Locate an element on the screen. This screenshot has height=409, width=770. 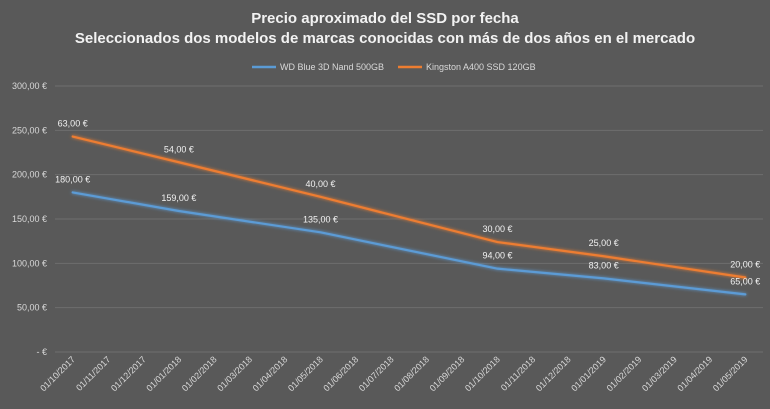
legend-label-kingston: Kingston A400 SSD 120GB is located at coordinates (481, 67).